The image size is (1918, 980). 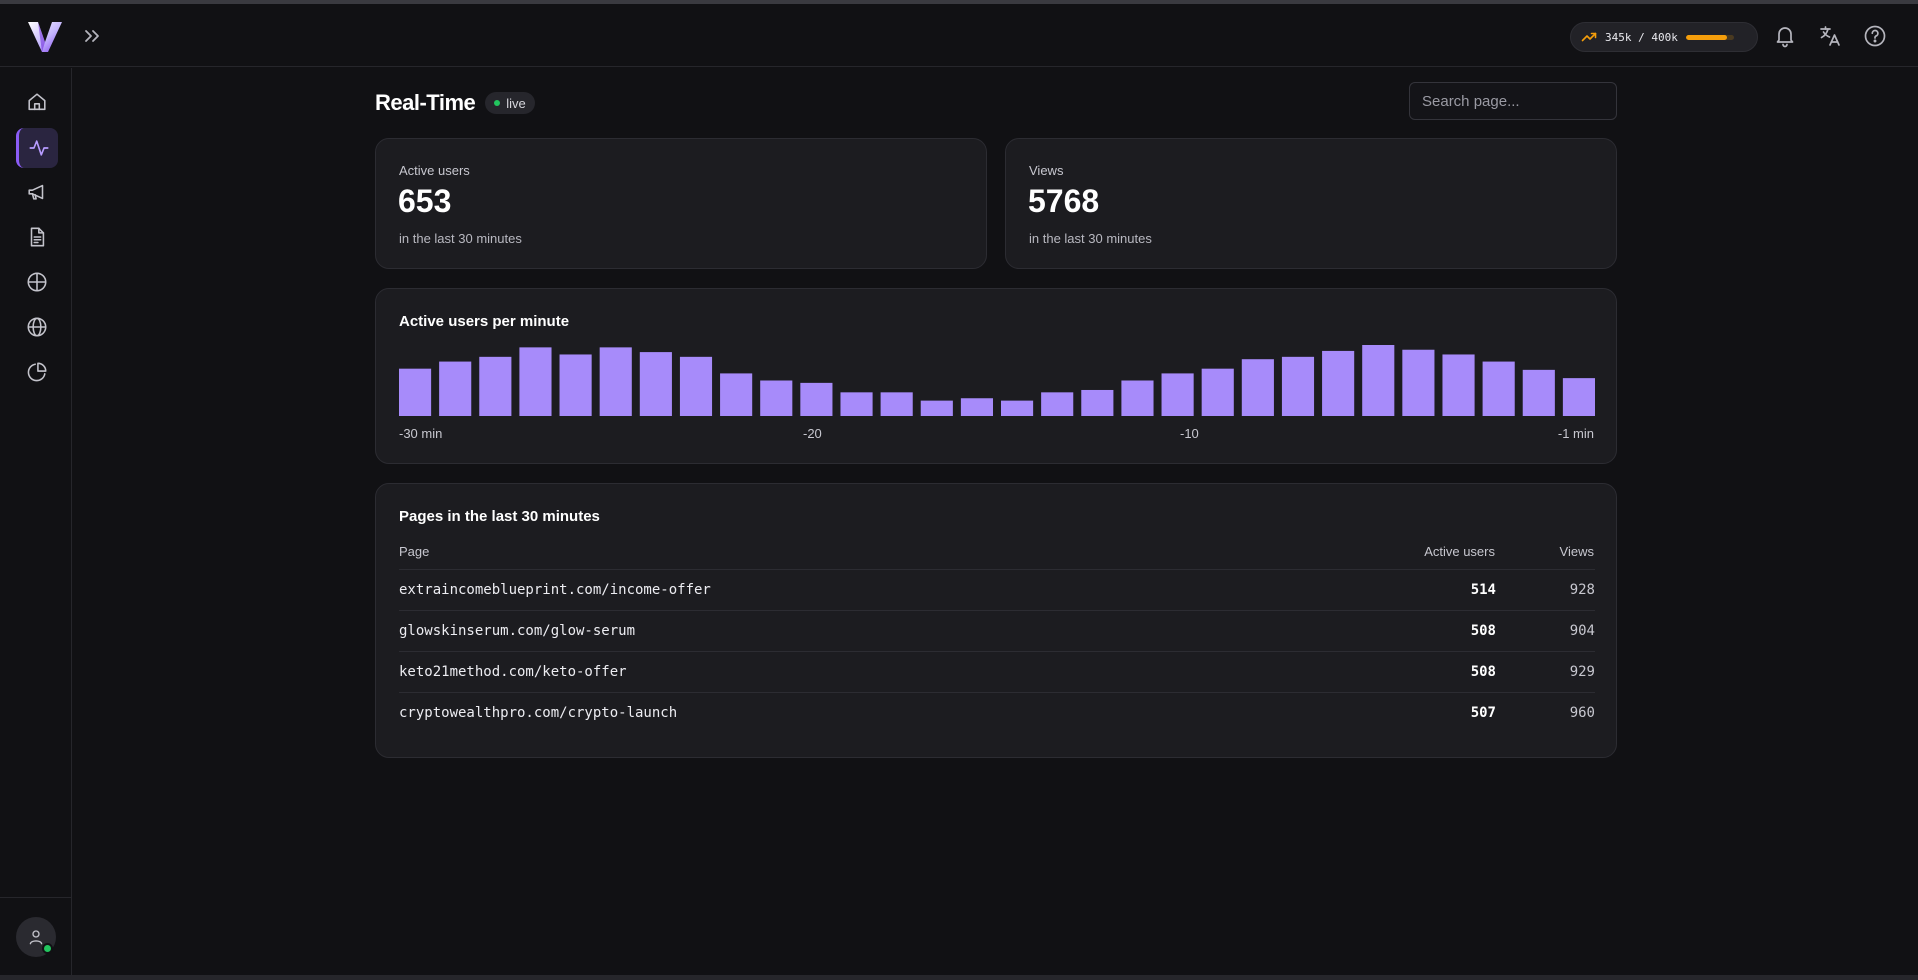 I want to click on user-icon, so click(x=36, y=937).